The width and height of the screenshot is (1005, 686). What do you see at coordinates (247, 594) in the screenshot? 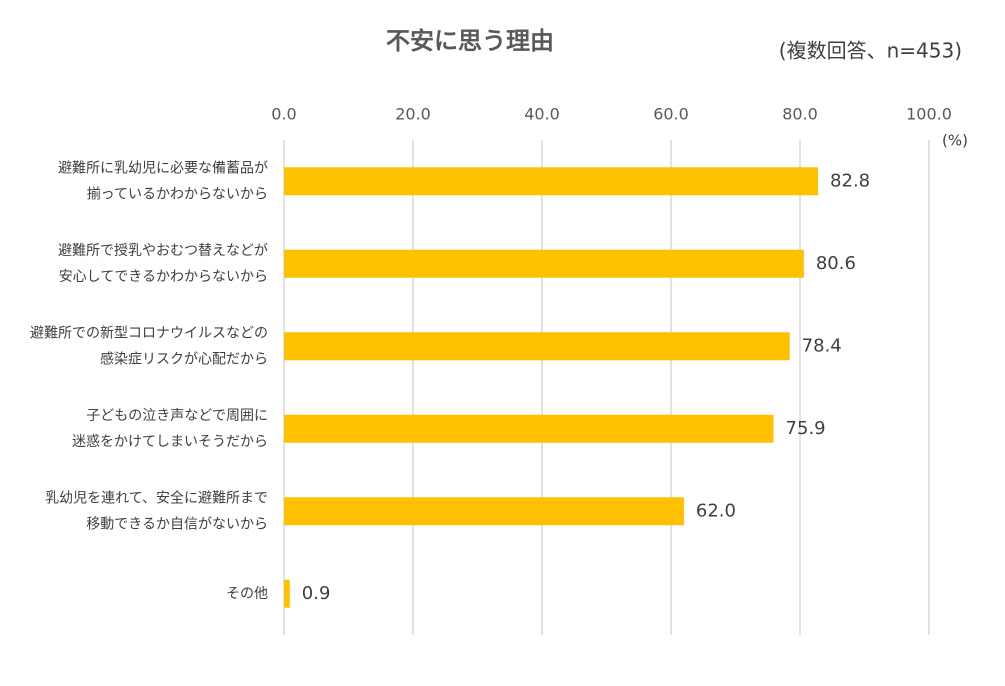
I see `y-tick-label: その他` at bounding box center [247, 594].